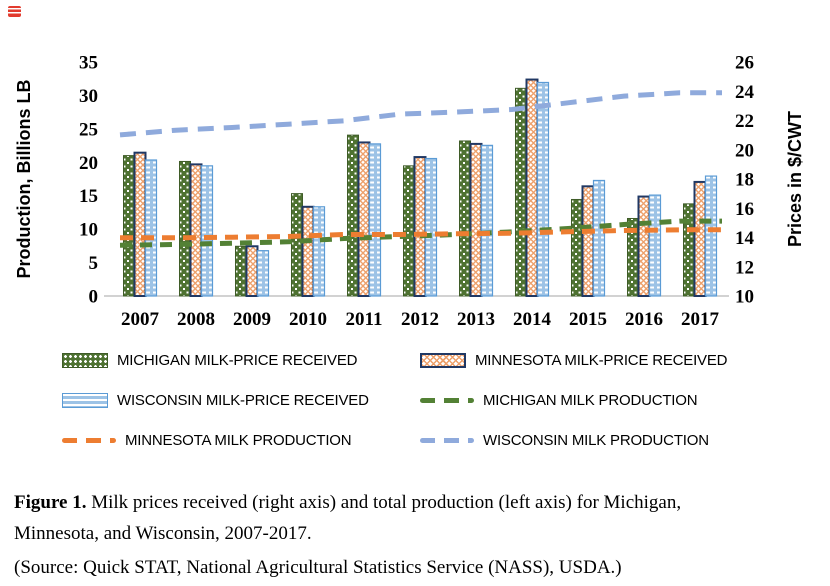  What do you see at coordinates (588, 319) in the screenshot?
I see `x-axis-year-label: 2015` at bounding box center [588, 319].